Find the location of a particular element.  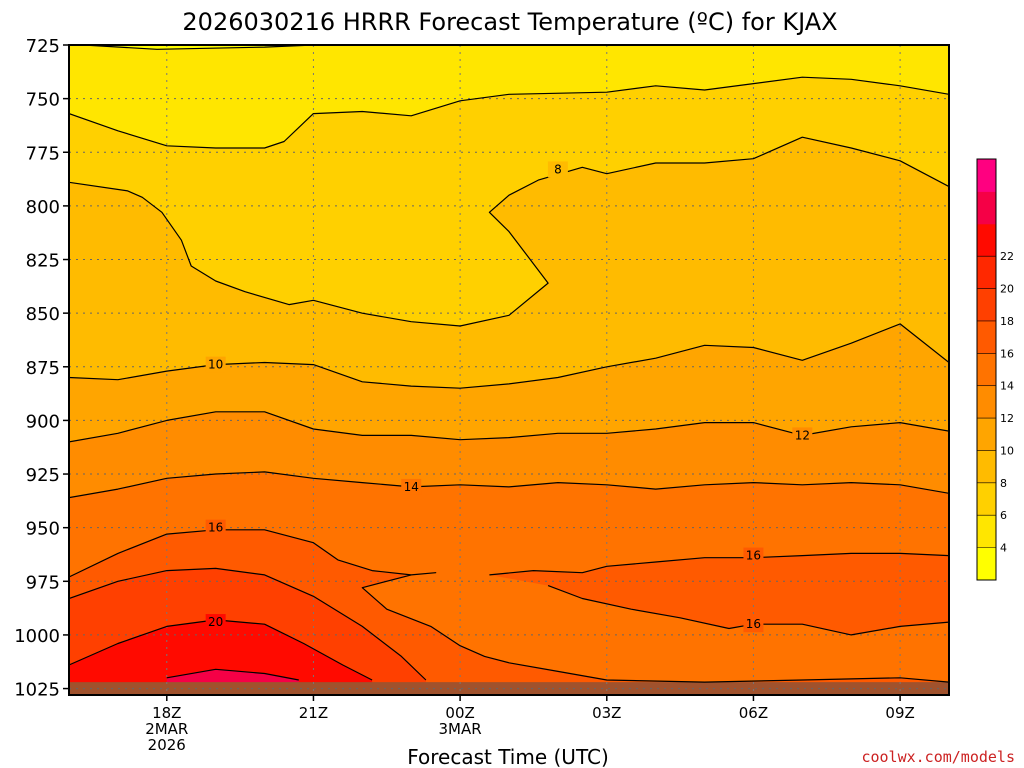

colorbar-frame is located at coordinates (986, 369).